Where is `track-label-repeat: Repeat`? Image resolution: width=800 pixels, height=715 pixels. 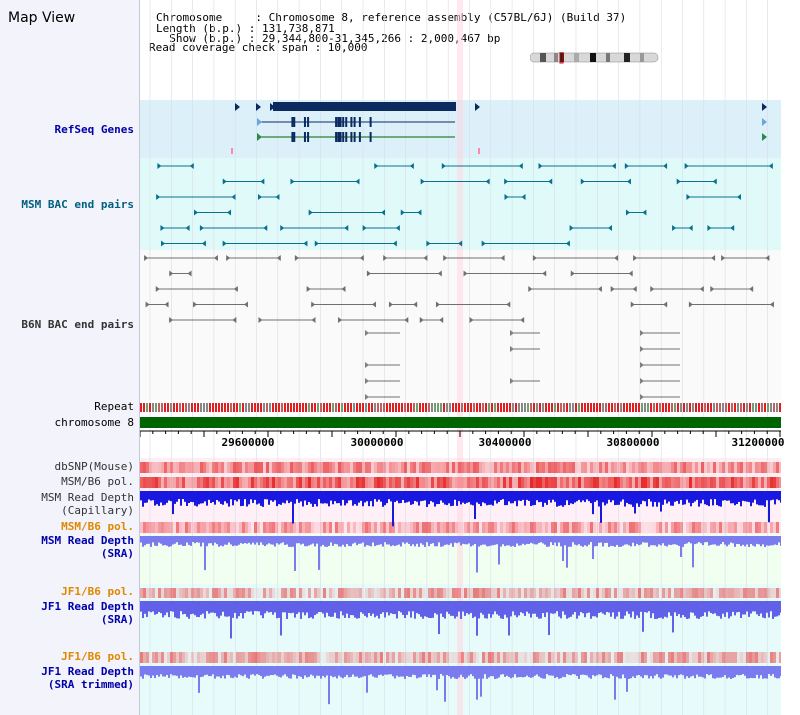
track-label-repeat: Repeat is located at coordinates (114, 406).